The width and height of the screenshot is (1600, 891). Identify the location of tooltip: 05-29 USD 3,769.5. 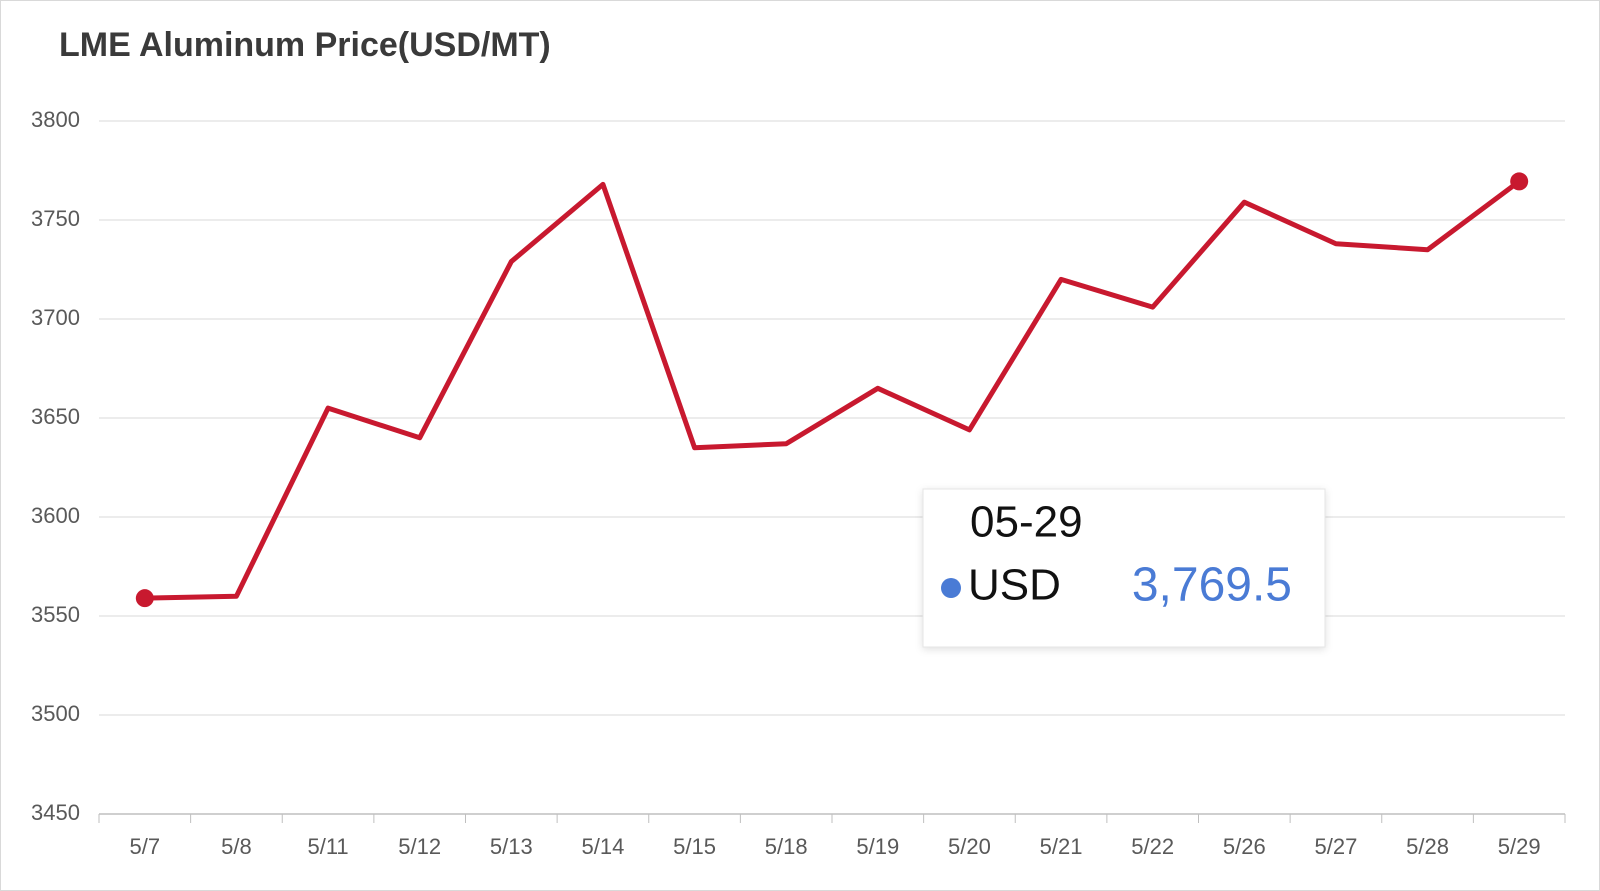
(1124, 568).